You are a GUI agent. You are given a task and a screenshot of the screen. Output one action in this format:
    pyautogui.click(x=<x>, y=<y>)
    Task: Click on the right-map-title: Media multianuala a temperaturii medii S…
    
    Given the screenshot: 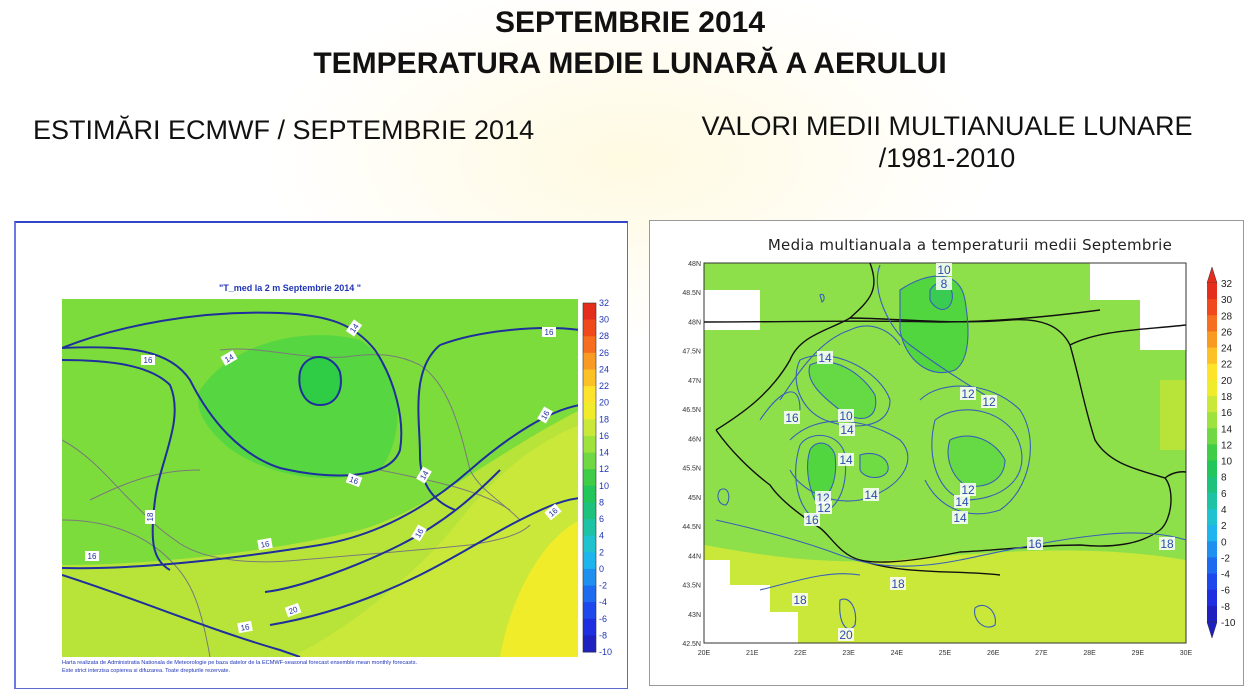 What is the action you would take?
    pyautogui.click(x=970, y=245)
    